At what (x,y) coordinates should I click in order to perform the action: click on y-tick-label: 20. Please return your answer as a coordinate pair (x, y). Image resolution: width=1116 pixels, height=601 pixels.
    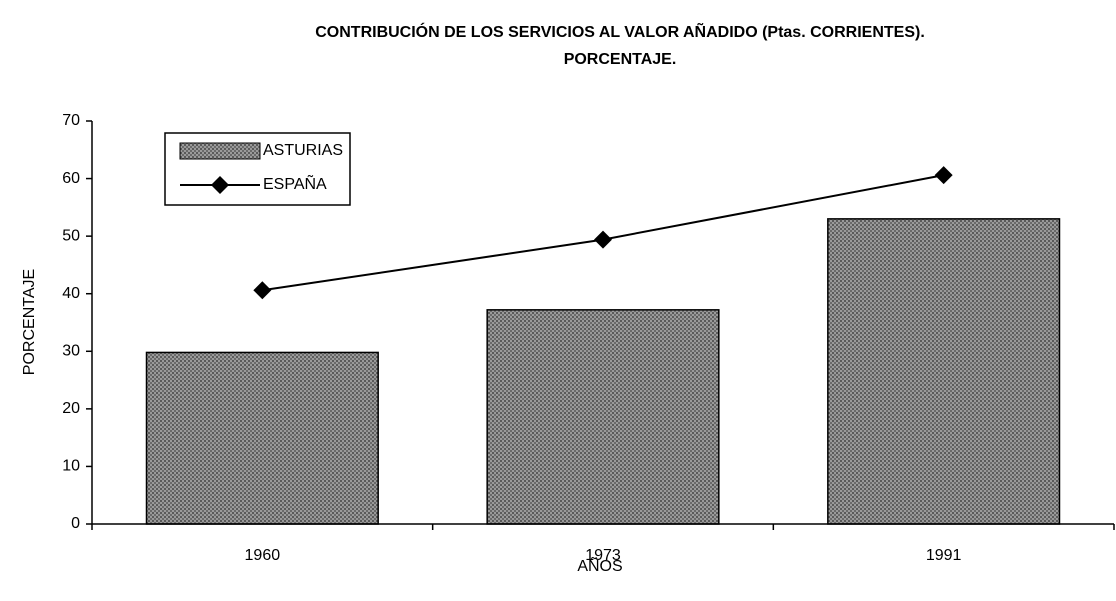
    Looking at the image, I should click on (71, 408).